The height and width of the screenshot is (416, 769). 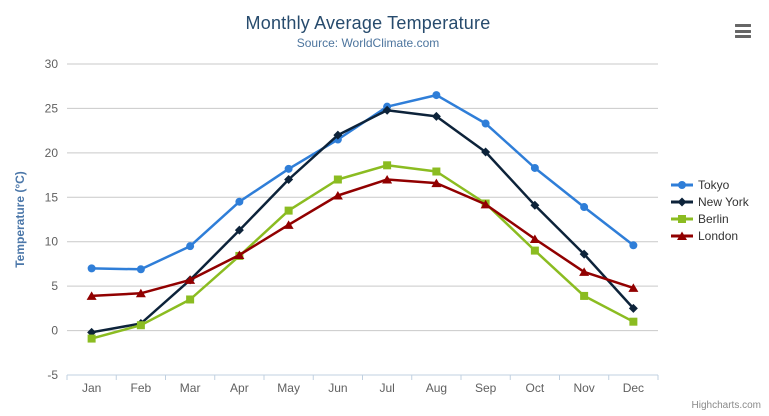 I want to click on x-axis-label: Feb, so click(x=141, y=388).